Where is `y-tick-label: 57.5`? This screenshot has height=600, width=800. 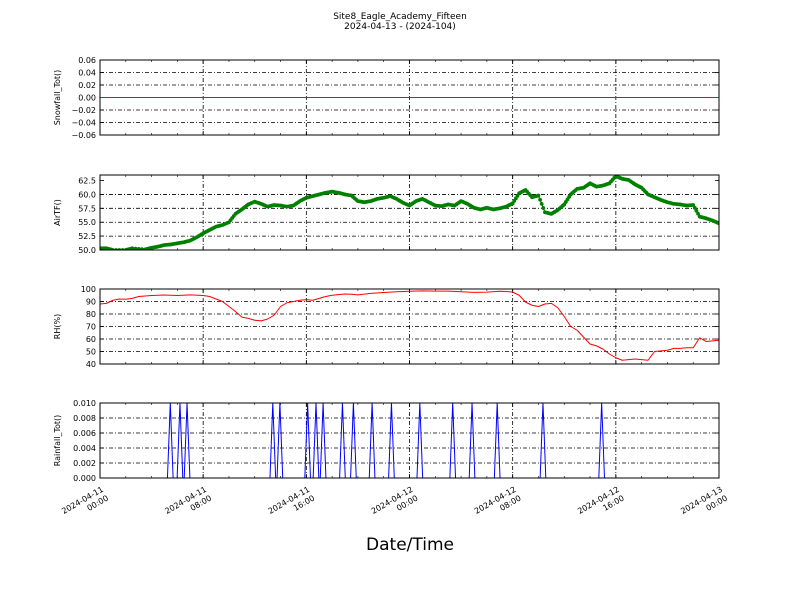 y-tick-label: 57.5 is located at coordinates (87, 208).